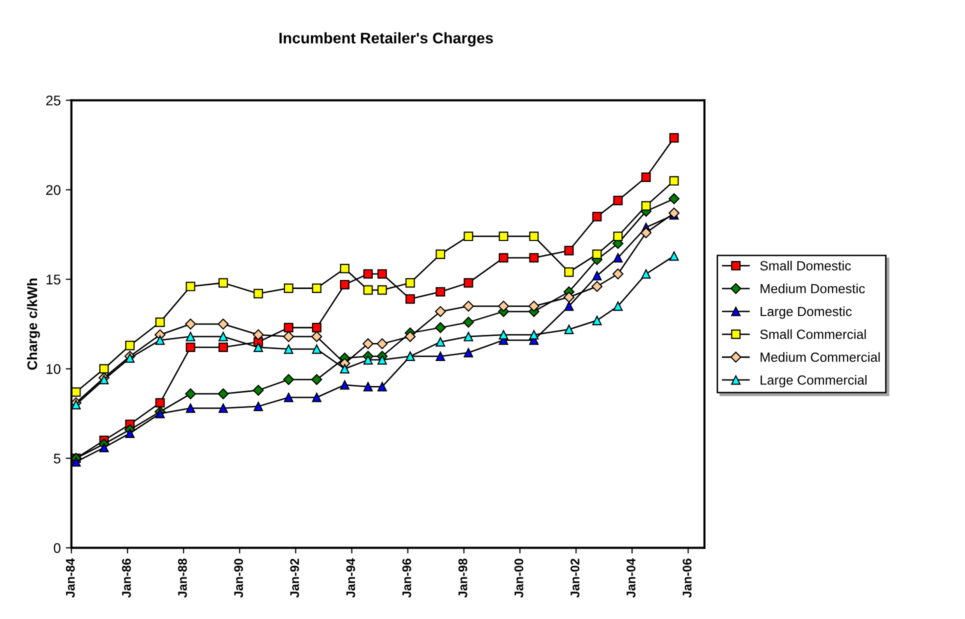 The image size is (965, 619). What do you see at coordinates (463, 578) in the screenshot?
I see `x-tick-label: Jan-98` at bounding box center [463, 578].